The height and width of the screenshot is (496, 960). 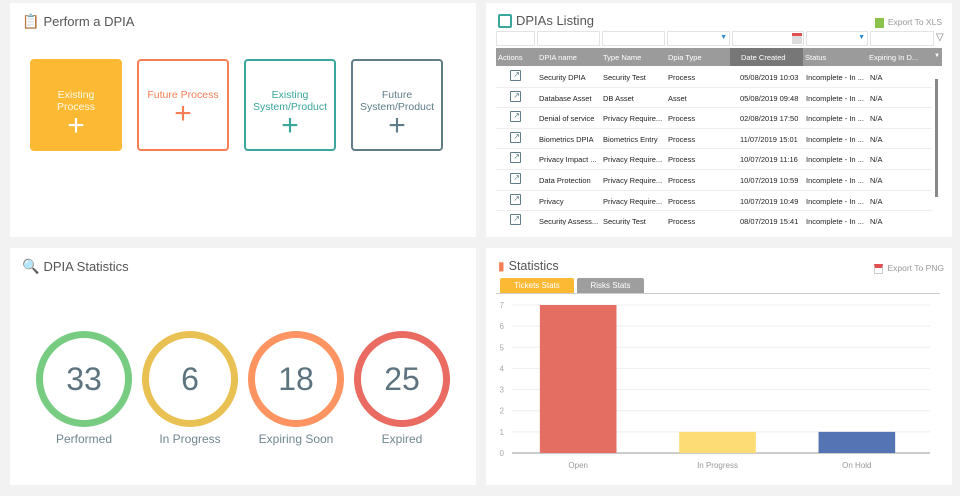 I want to click on filter-icon: ▽, so click(x=940, y=37).